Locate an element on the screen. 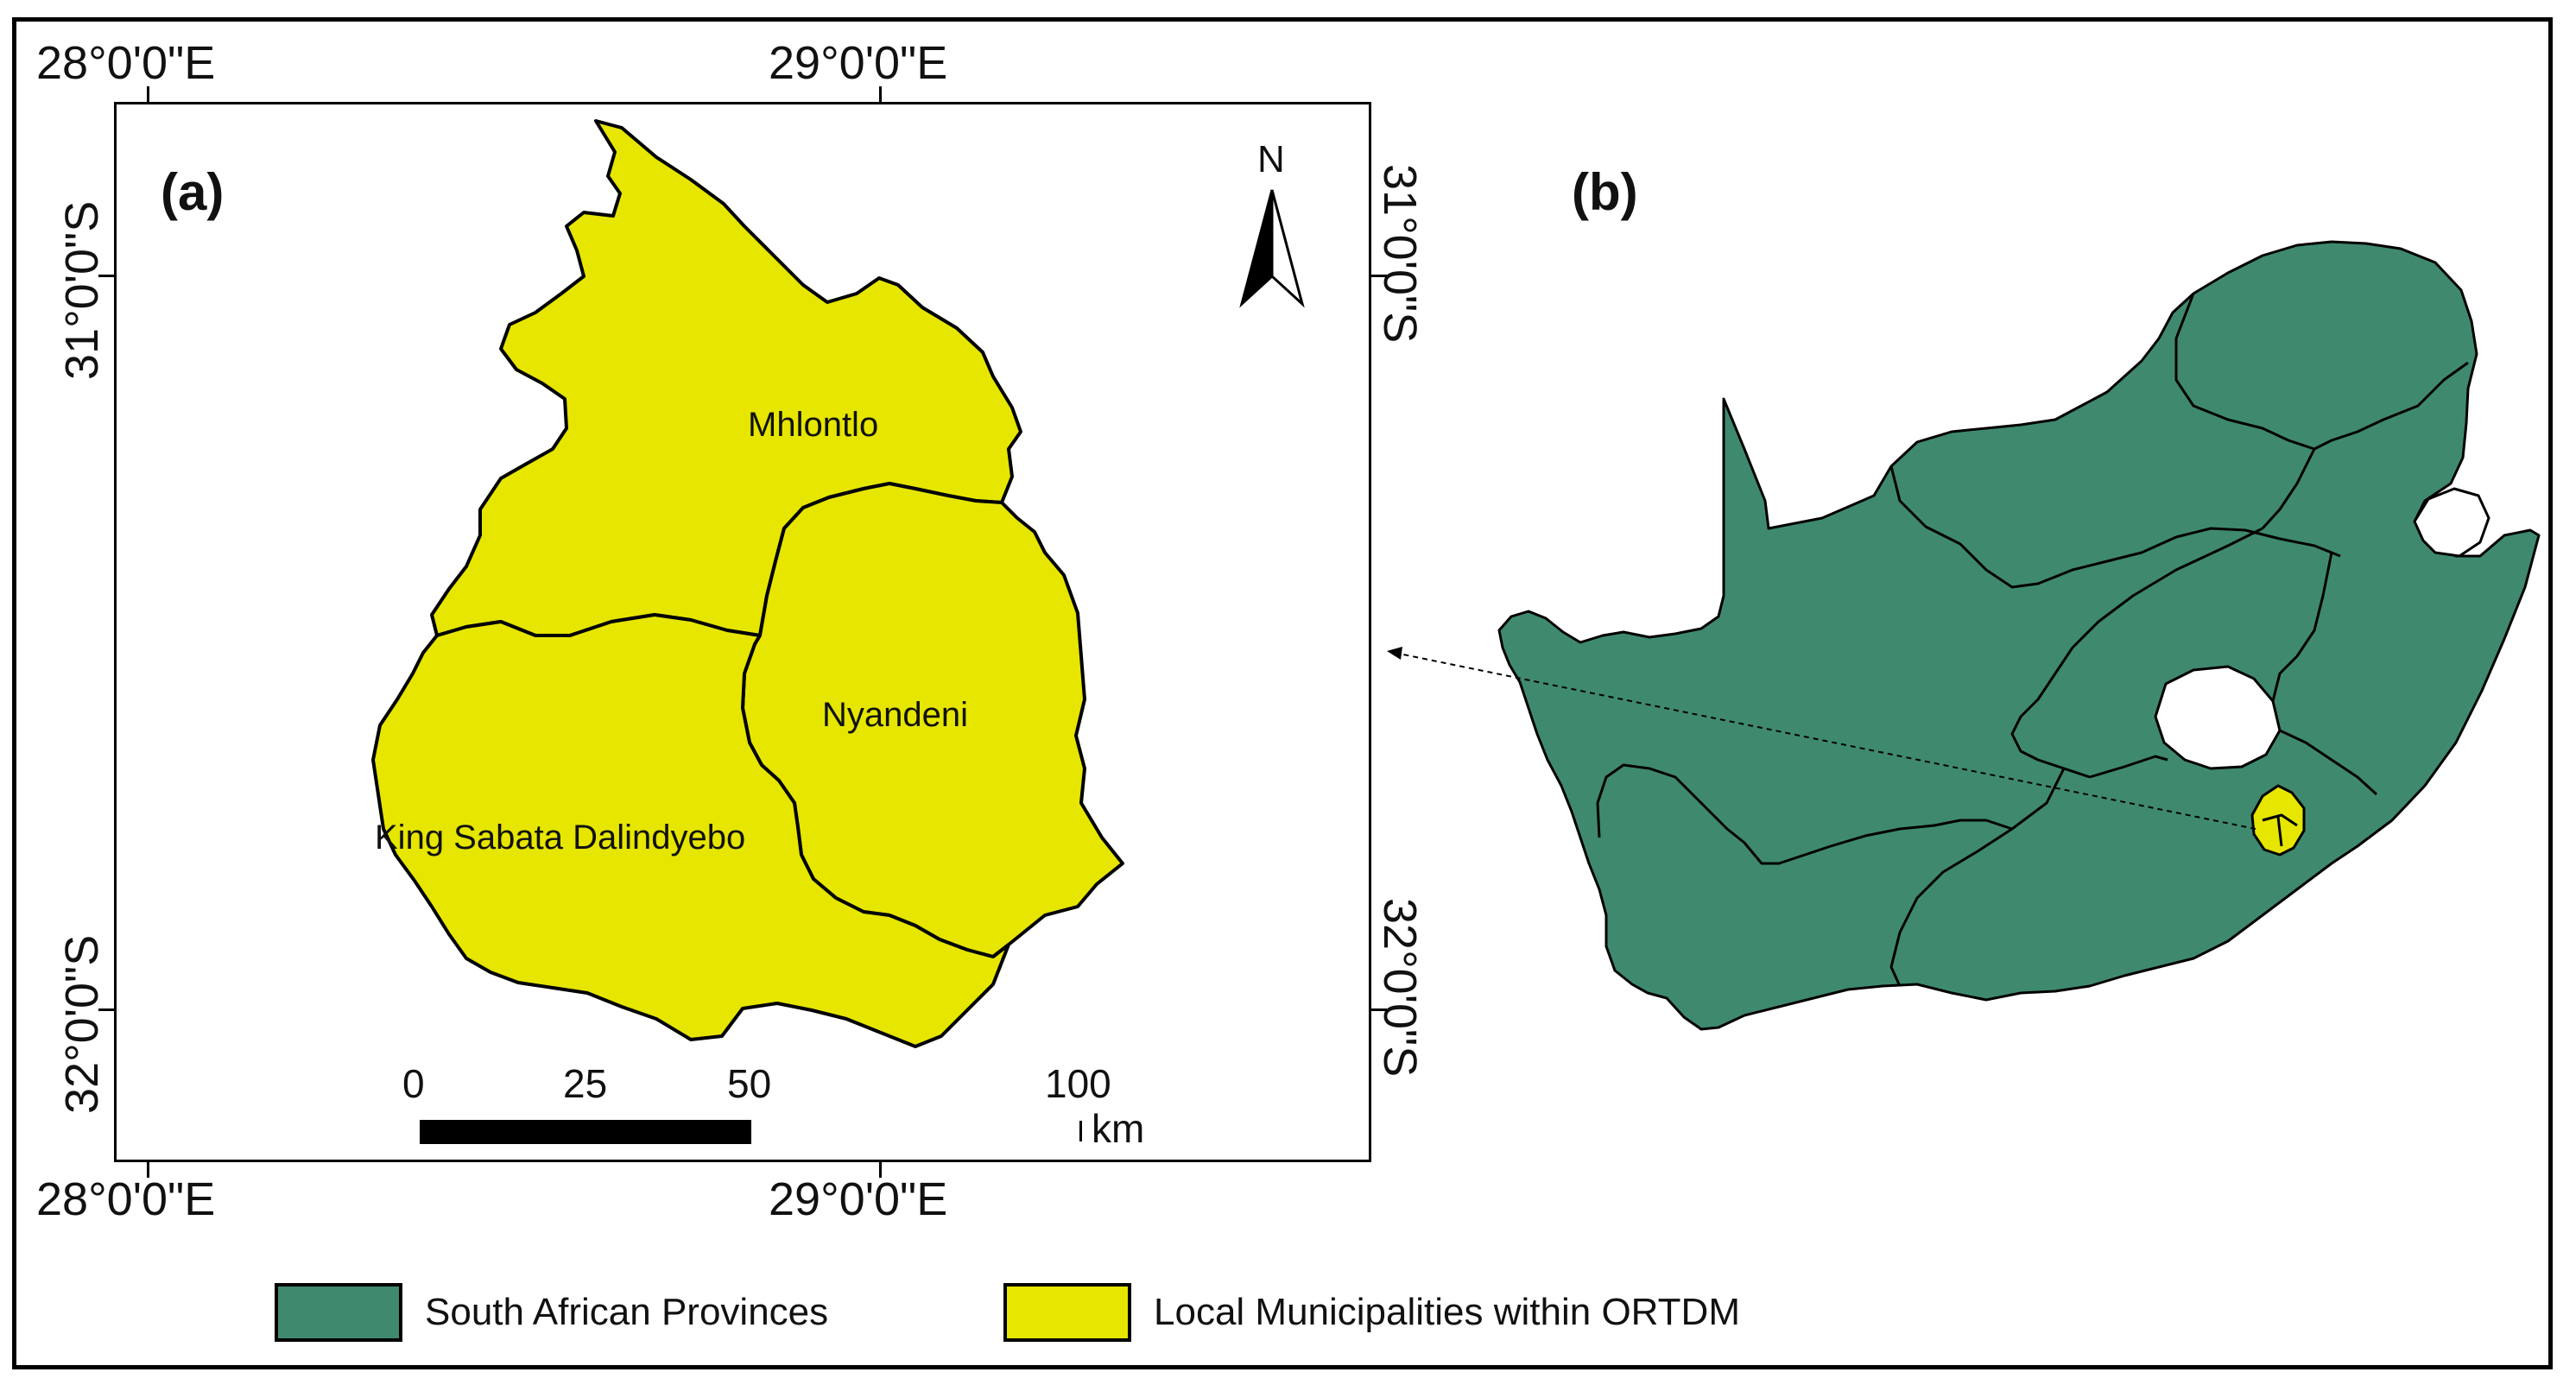  king-sabata-dalindyebo-region is located at coordinates (690, 831).